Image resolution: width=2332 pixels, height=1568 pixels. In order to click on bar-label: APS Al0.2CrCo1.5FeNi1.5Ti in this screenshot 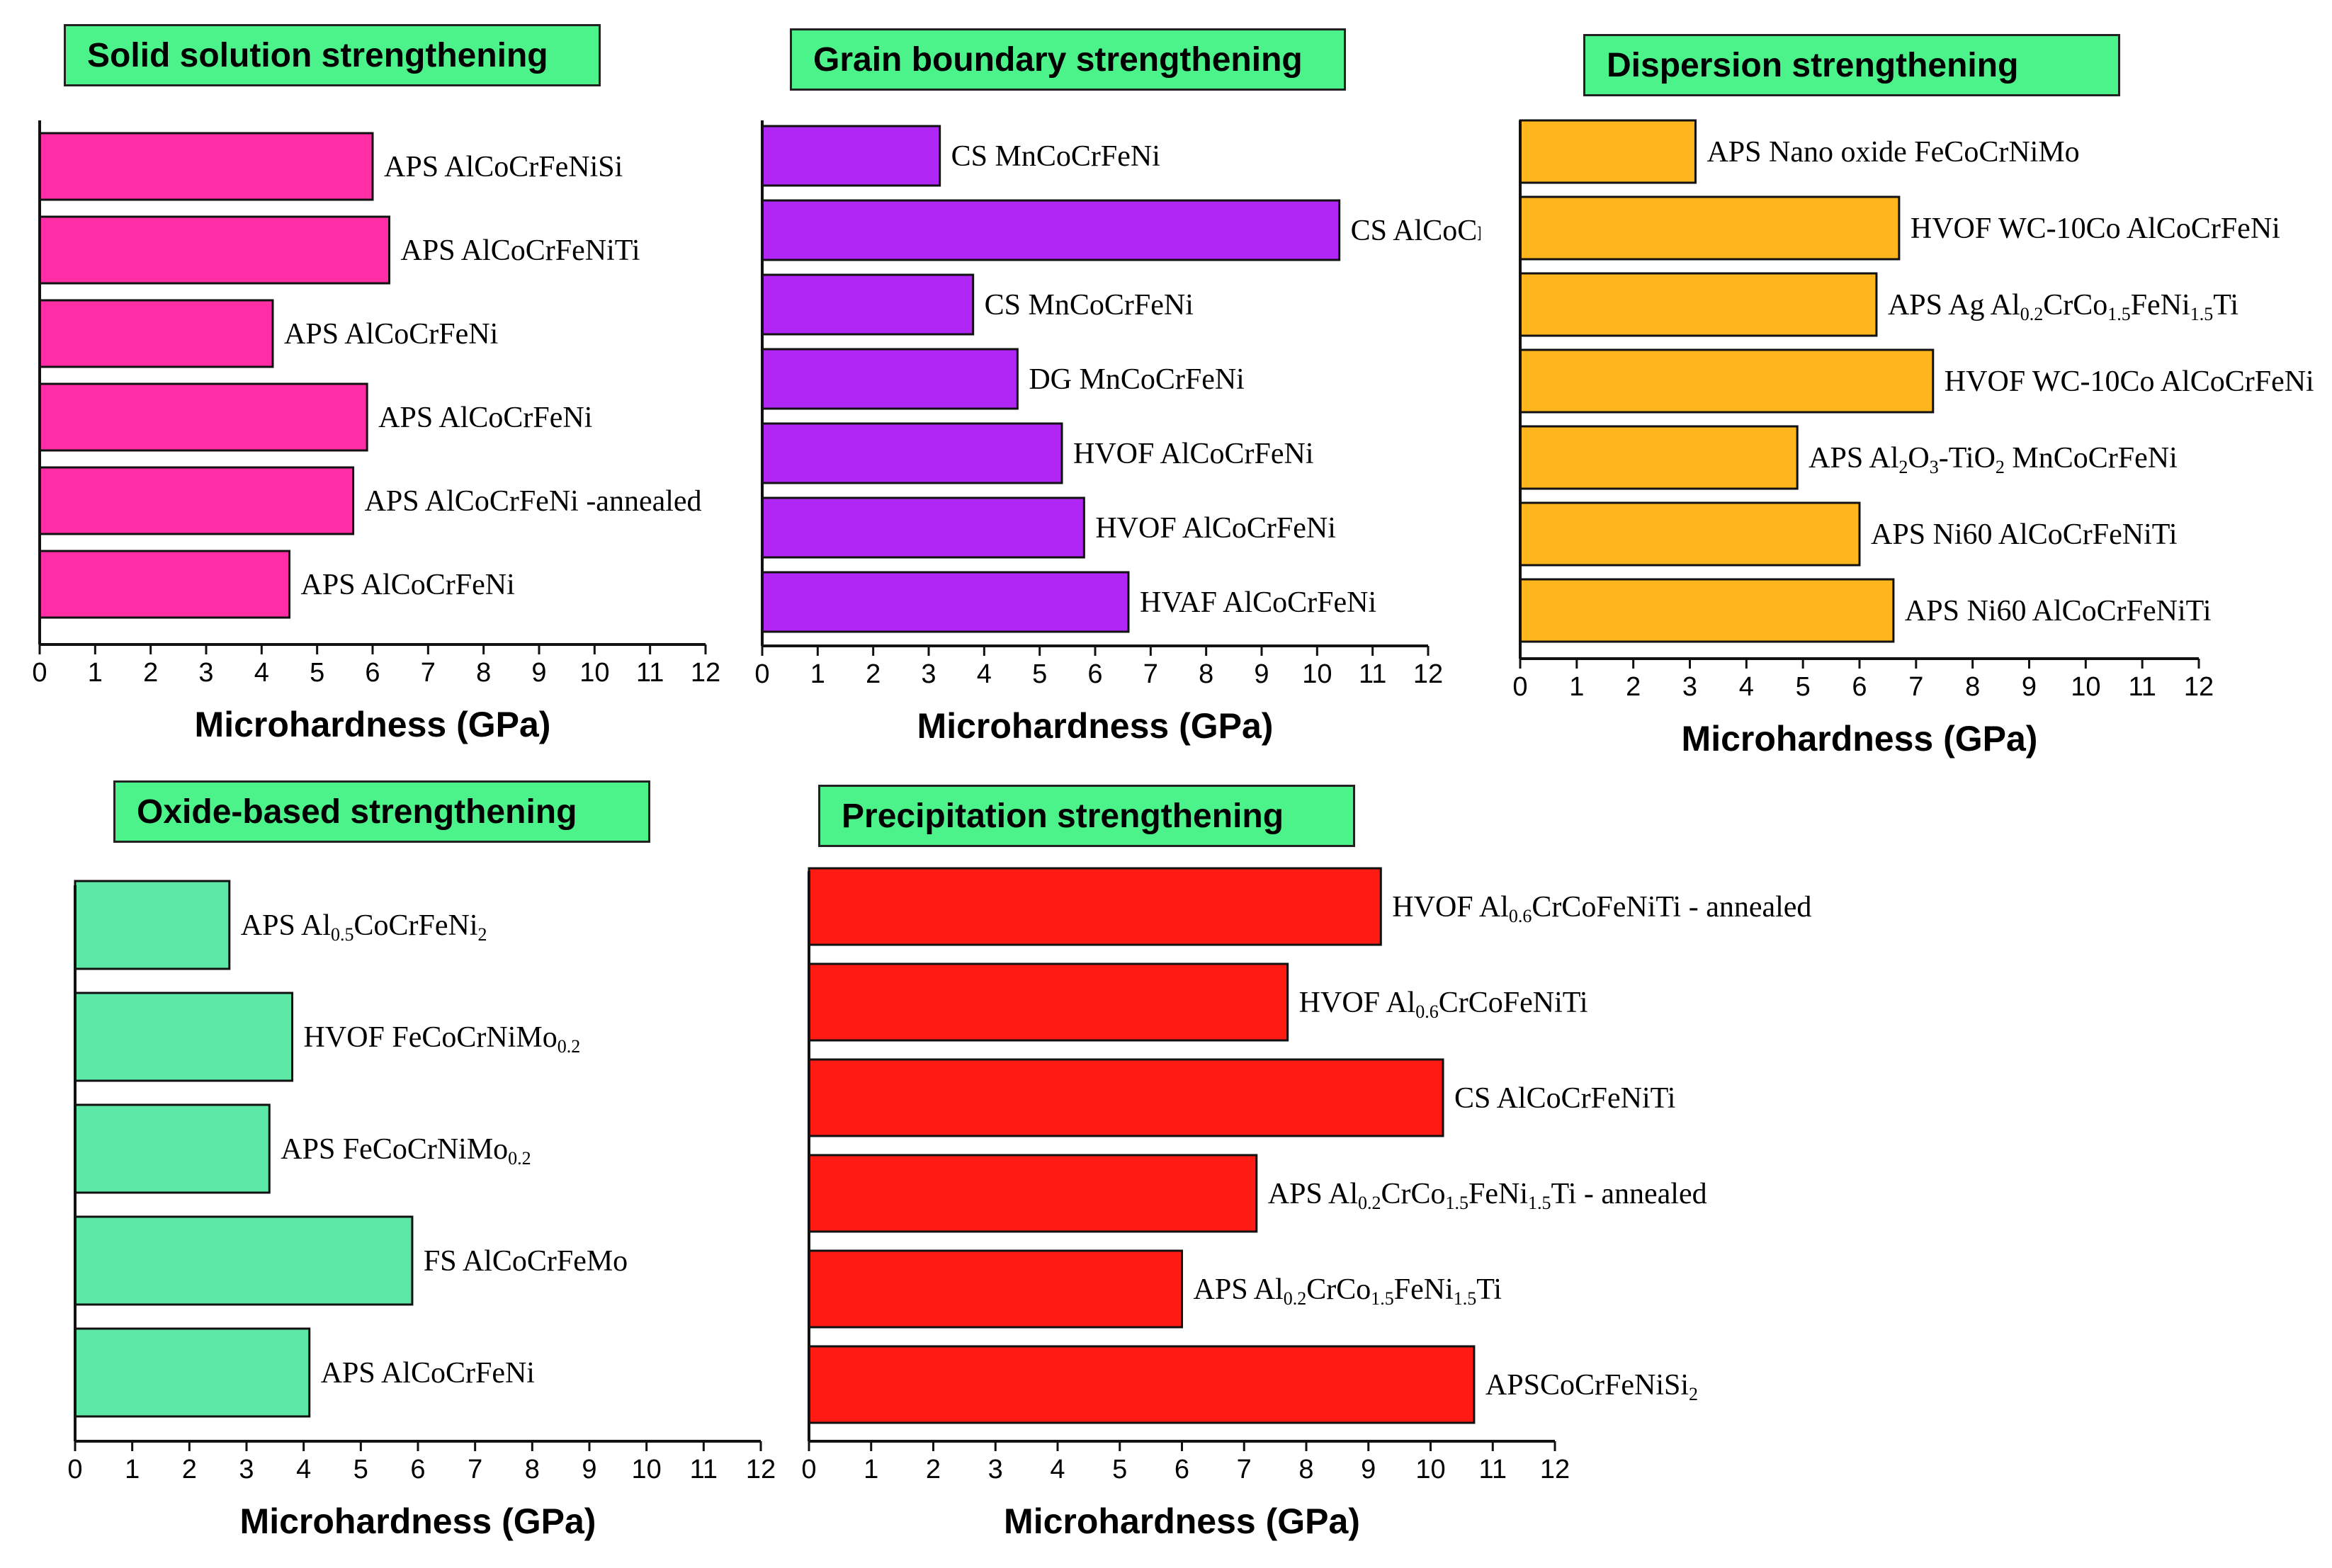, I will do `click(1348, 1291)`.